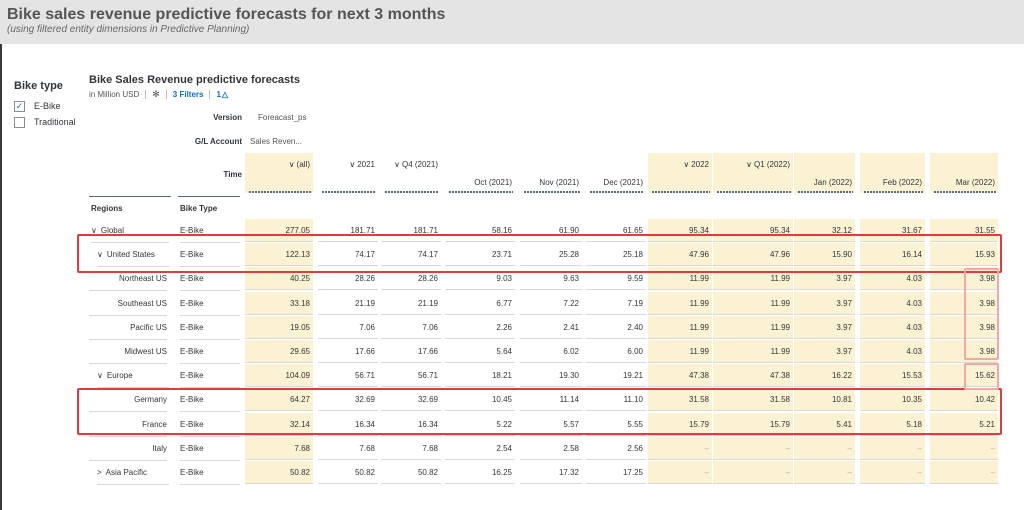 The image size is (1024, 510). Describe the element at coordinates (551, 448) in the screenshot. I see `value-cell: 2.58` at that location.